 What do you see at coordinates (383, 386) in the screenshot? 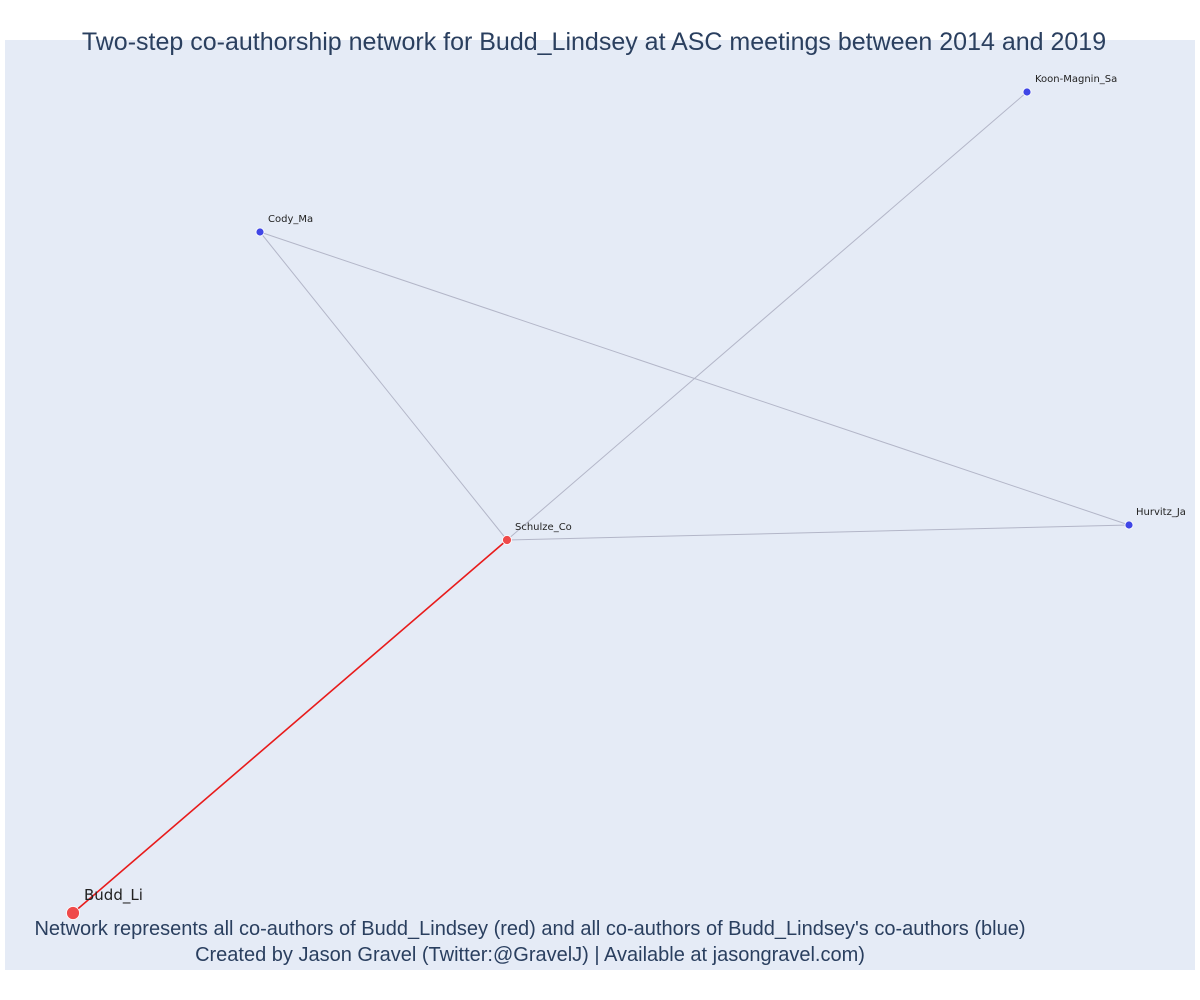
I see `edge-schulze-cody` at bounding box center [383, 386].